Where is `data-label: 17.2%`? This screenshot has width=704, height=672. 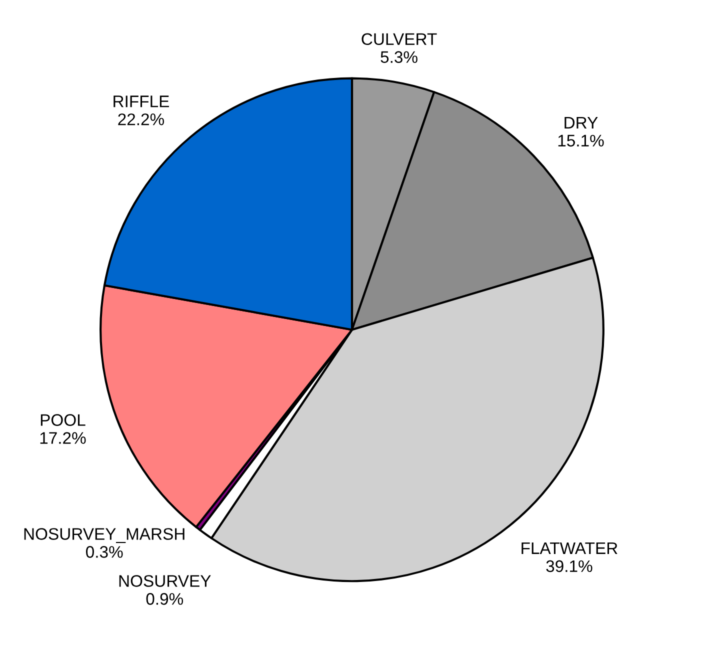
data-label: 17.2% is located at coordinates (63, 438).